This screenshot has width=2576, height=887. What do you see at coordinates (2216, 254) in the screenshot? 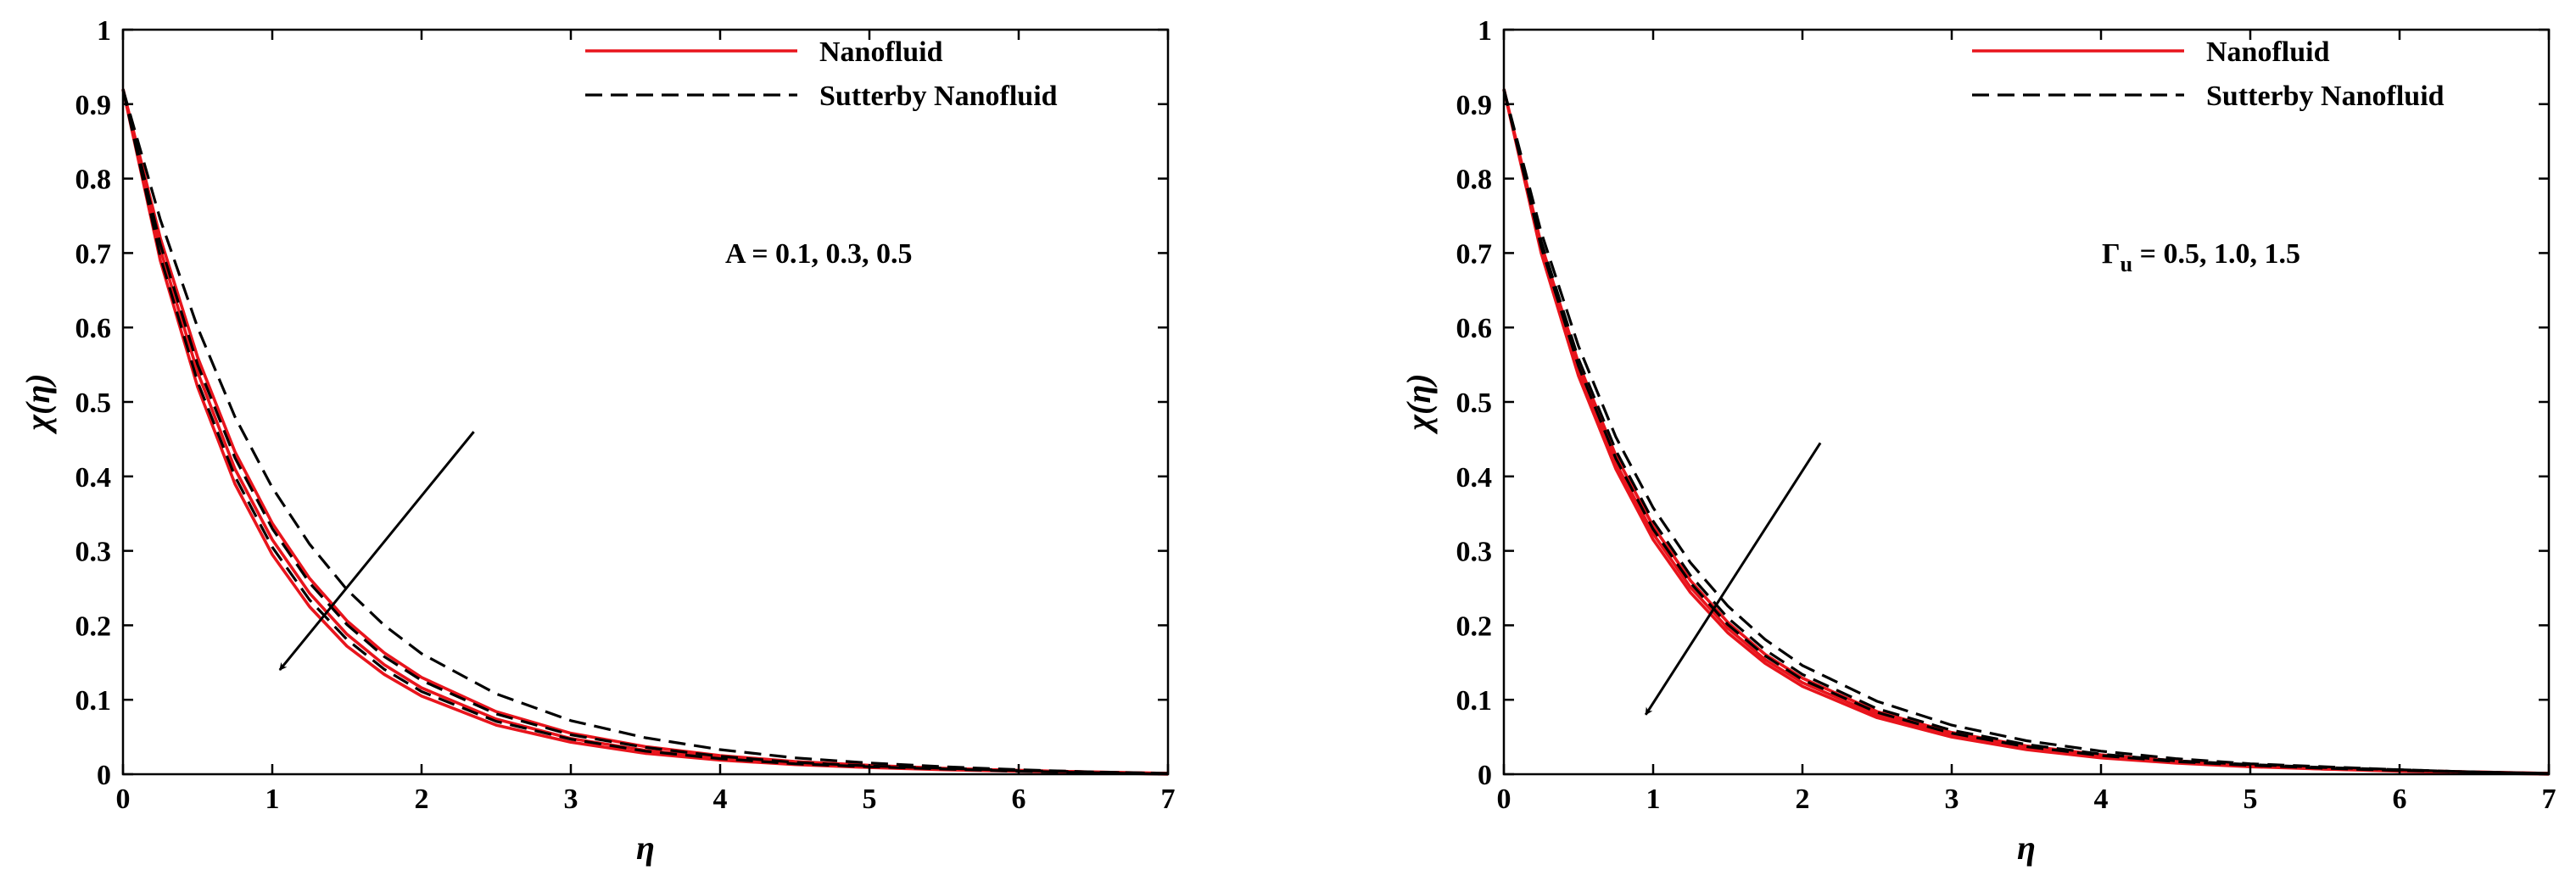
I see `annotation-values: = 0.5, 1.0, 1.5` at bounding box center [2216, 254].